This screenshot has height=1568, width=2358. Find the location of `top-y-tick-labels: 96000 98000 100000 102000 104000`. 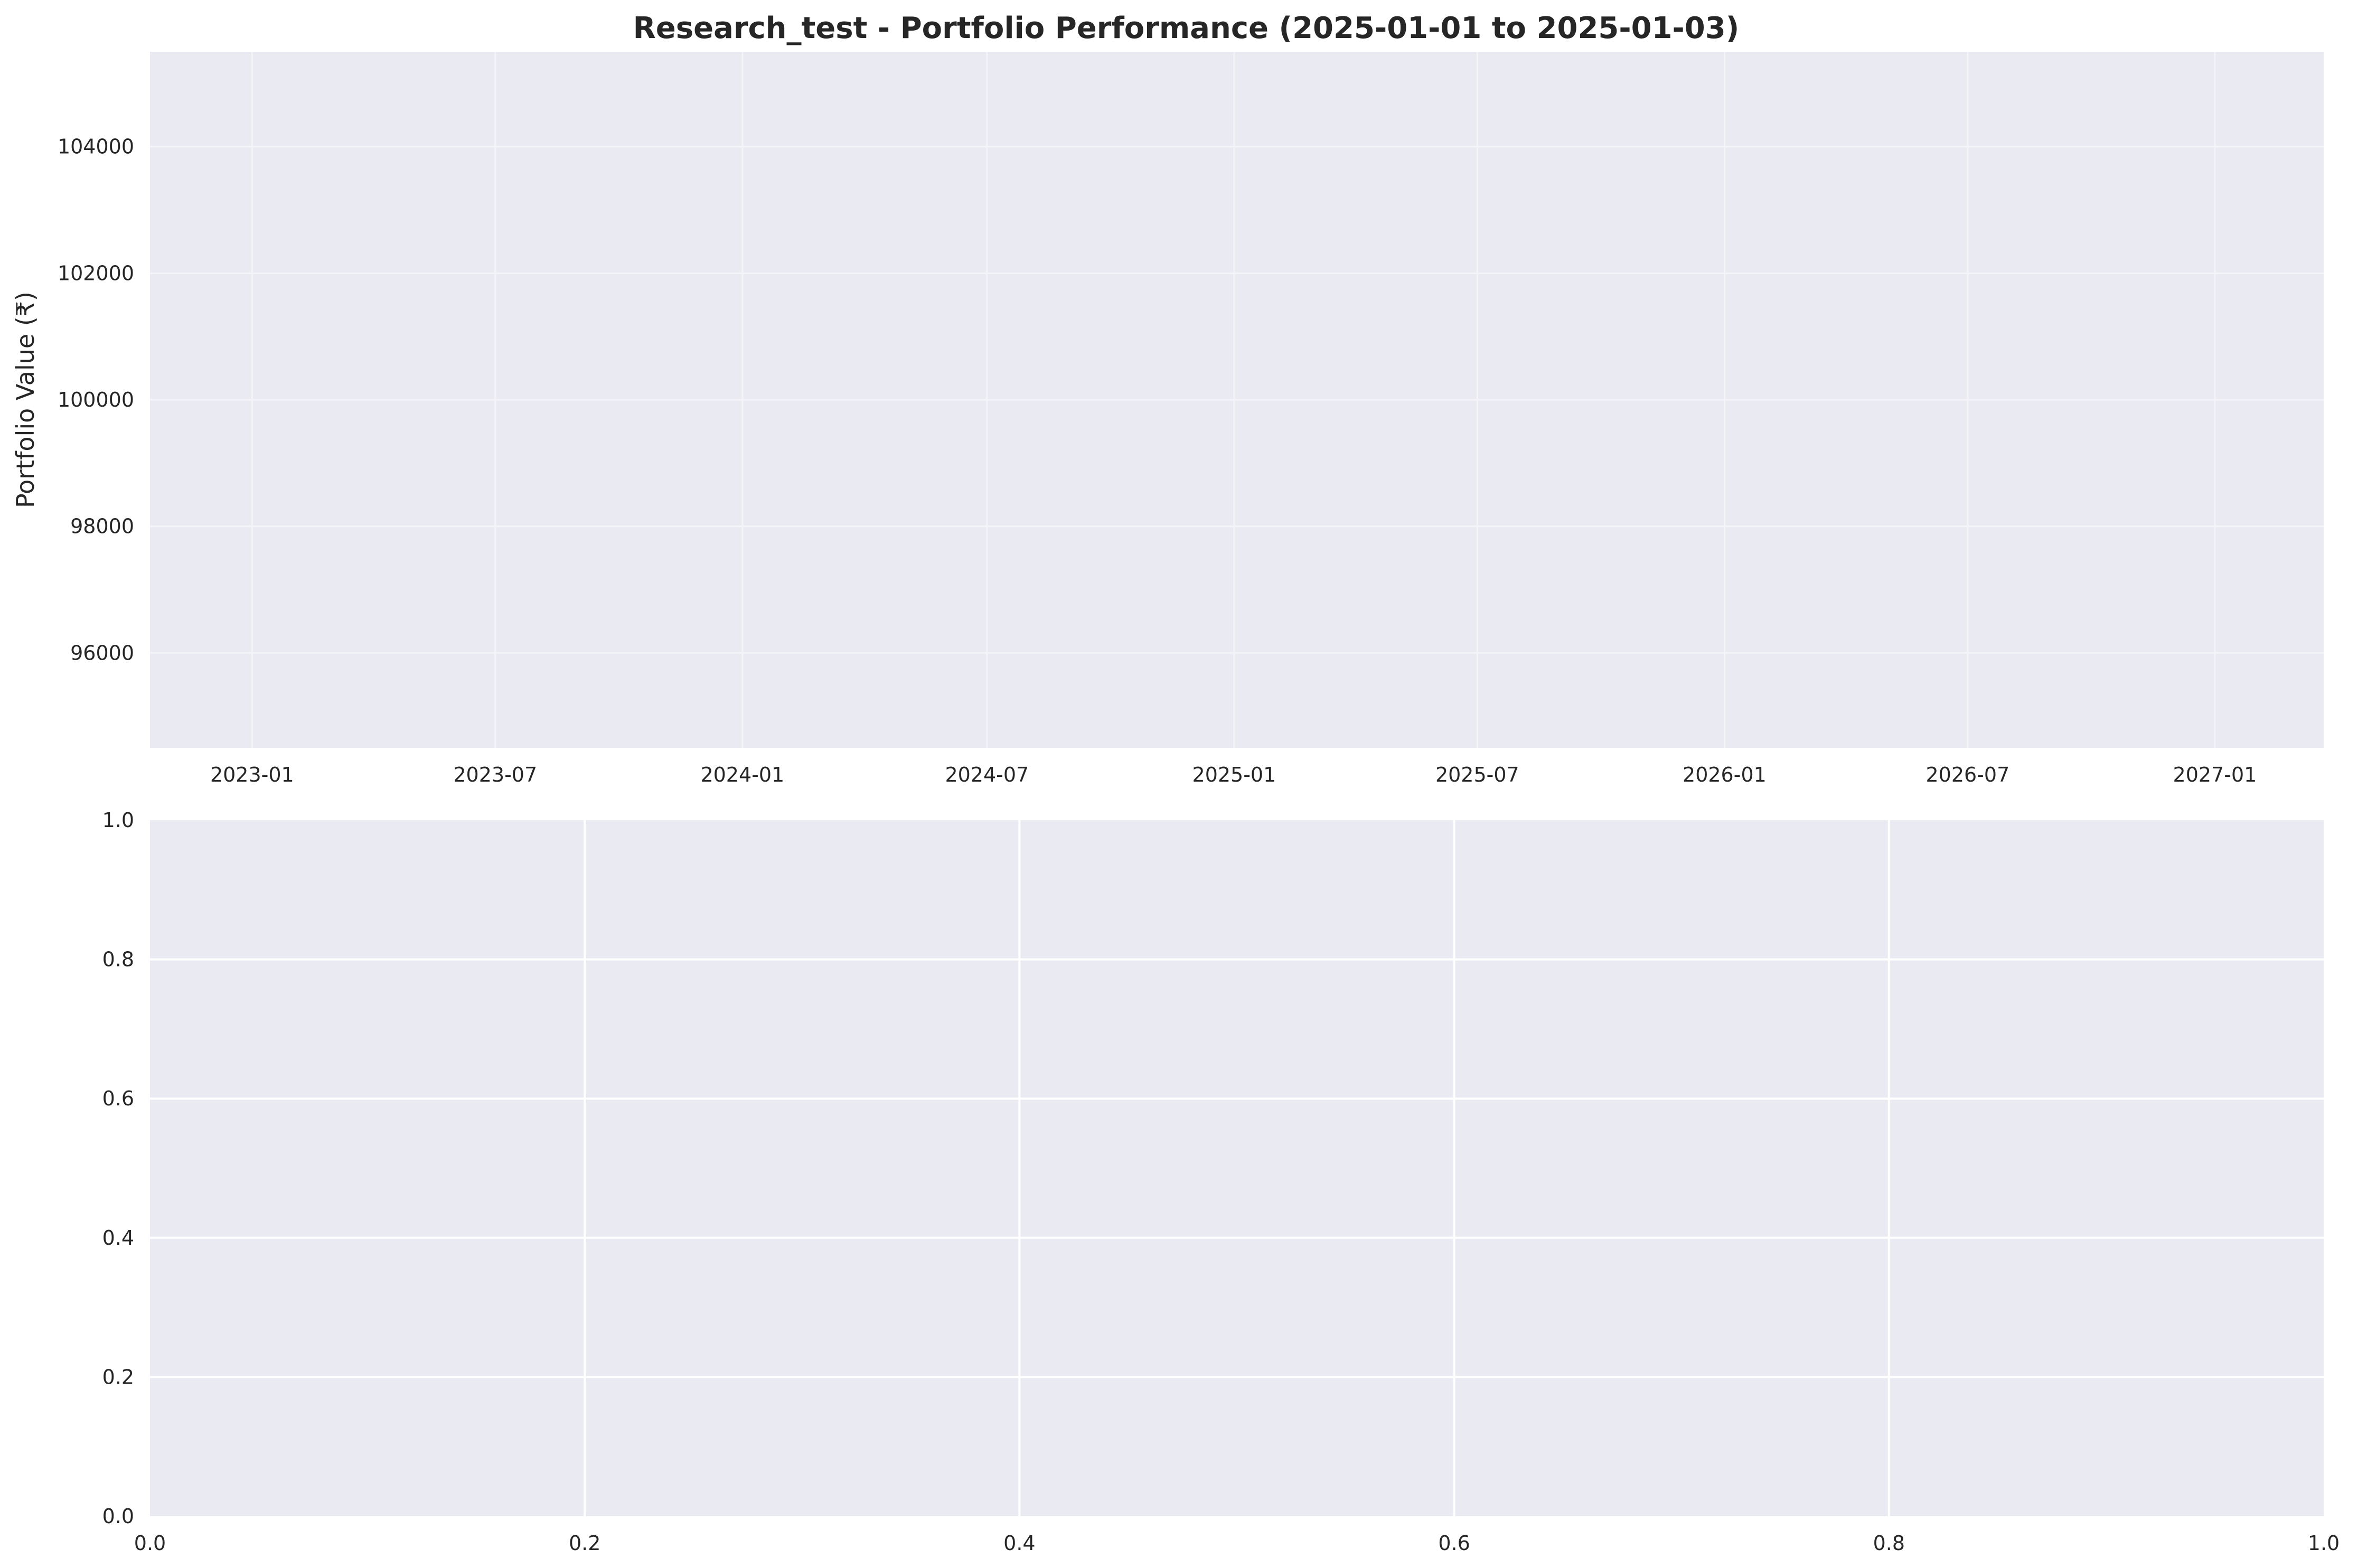

top-y-tick-labels: 96000 98000 100000 102000 104000 is located at coordinates (96, 400).